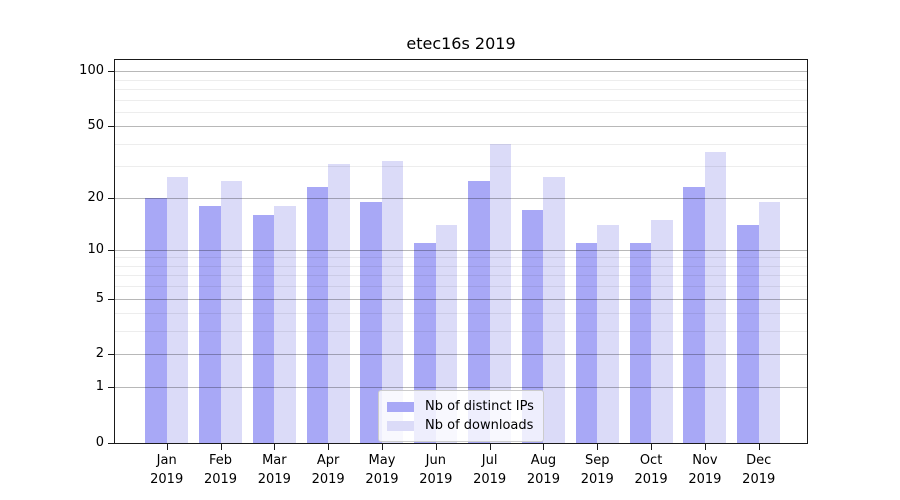  Describe the element at coordinates (221, 470) in the screenshot. I see `x-tick-label: Feb 2019` at that location.